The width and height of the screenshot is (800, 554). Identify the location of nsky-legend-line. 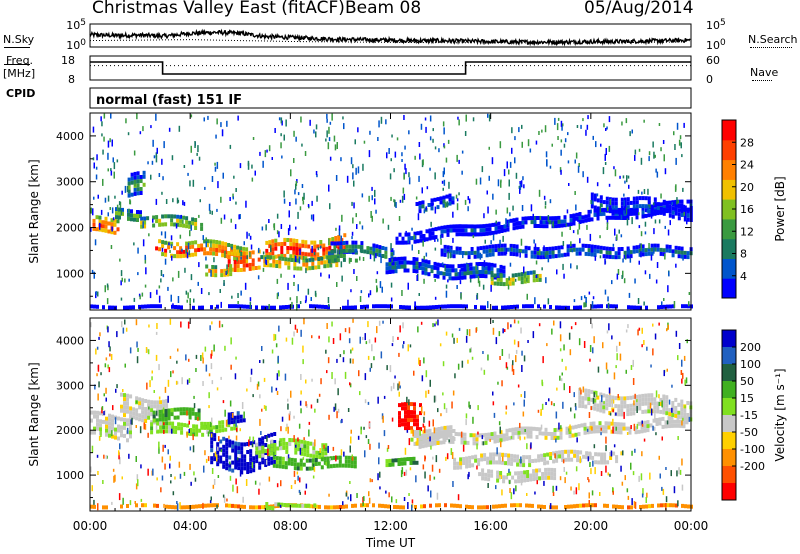
(17, 47).